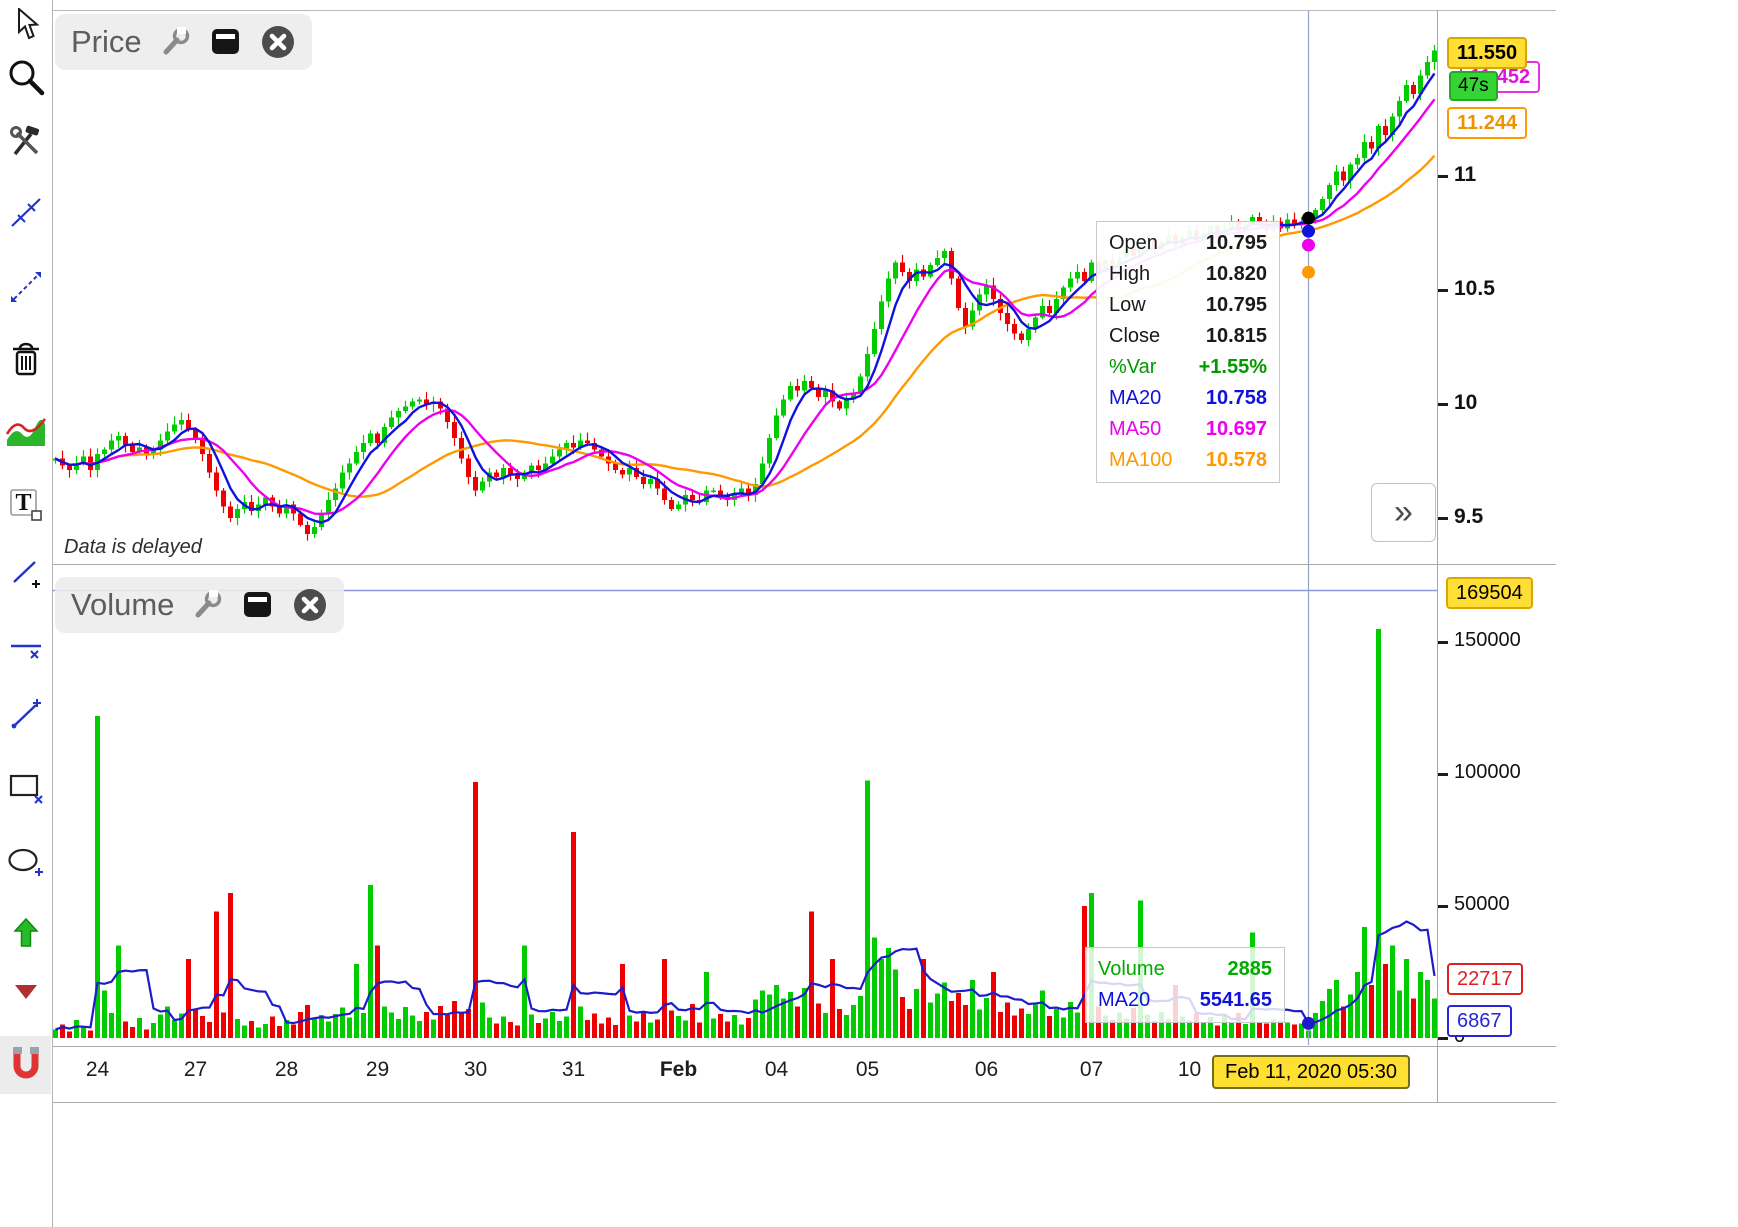 The height and width of the screenshot is (1227, 1738). What do you see at coordinates (25, 861) in the screenshot?
I see `ellipse-tool-button` at bounding box center [25, 861].